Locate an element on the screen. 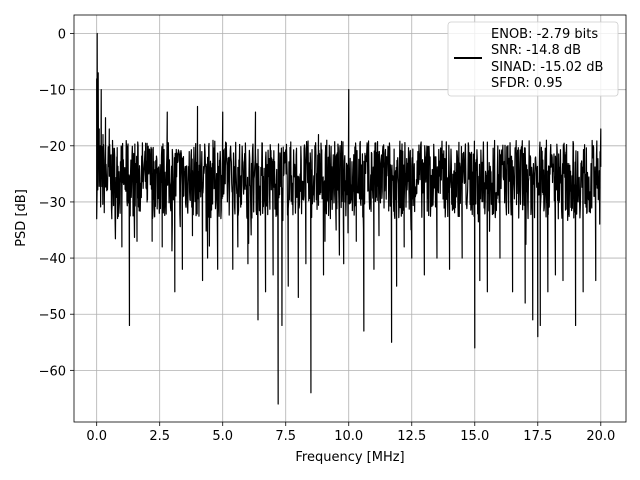 The width and height of the screenshot is (640, 480). x-tick-label: 2.5 is located at coordinates (159, 436).